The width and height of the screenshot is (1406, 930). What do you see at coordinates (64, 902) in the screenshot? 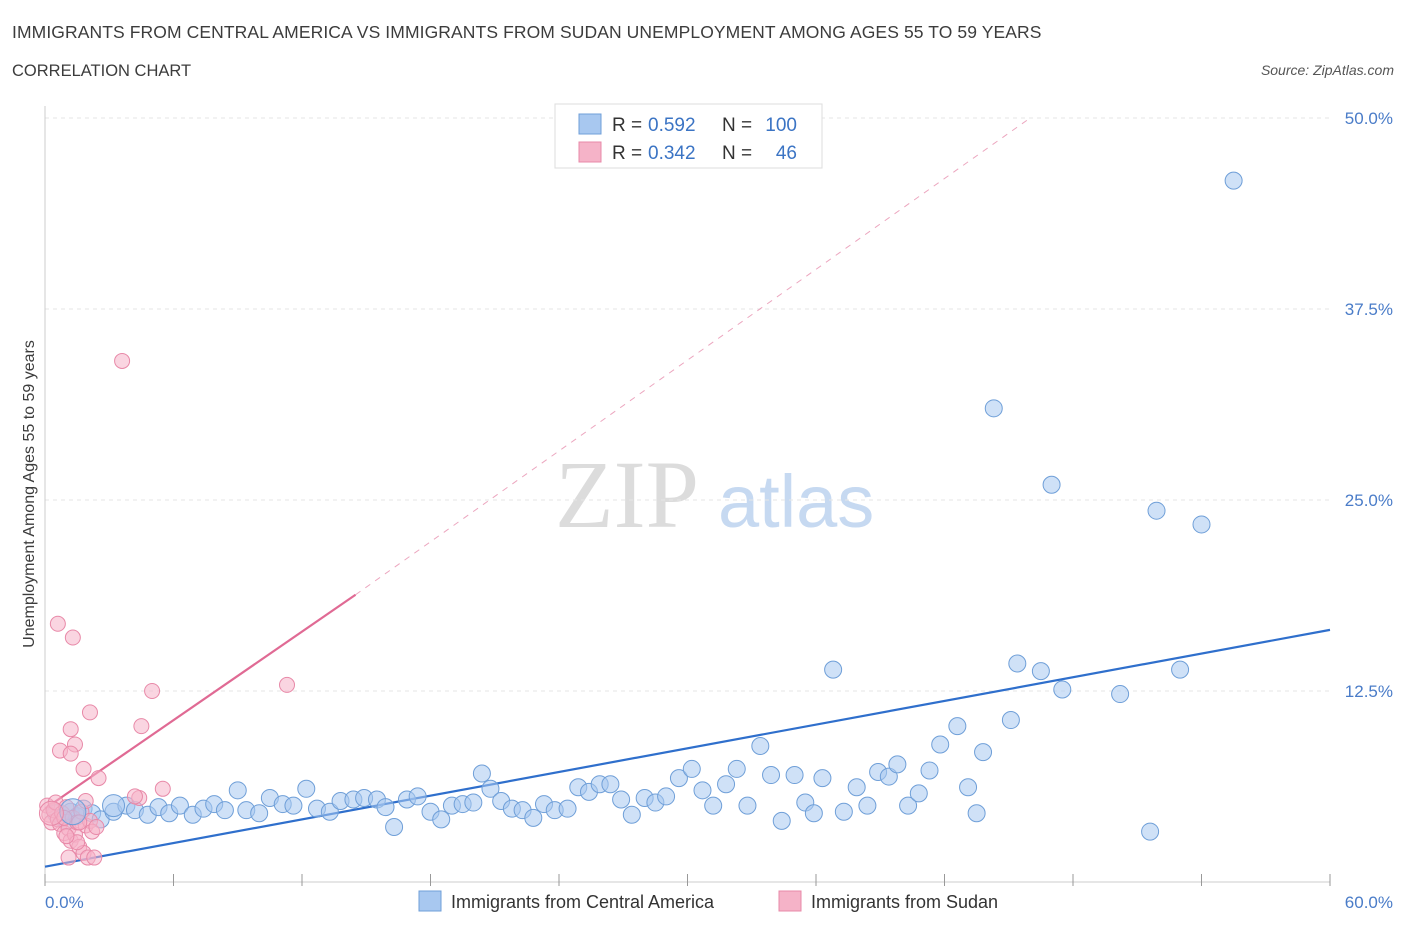
I see `x-tick-label-min: 0.0%` at bounding box center [64, 902].